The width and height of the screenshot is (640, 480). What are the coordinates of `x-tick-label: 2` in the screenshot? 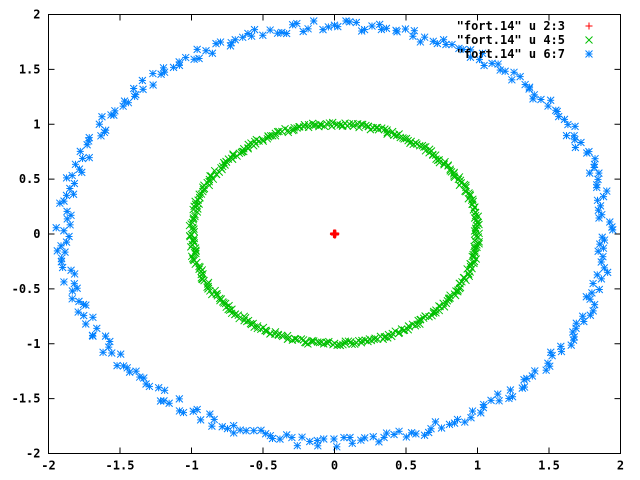 It's located at (620, 466).